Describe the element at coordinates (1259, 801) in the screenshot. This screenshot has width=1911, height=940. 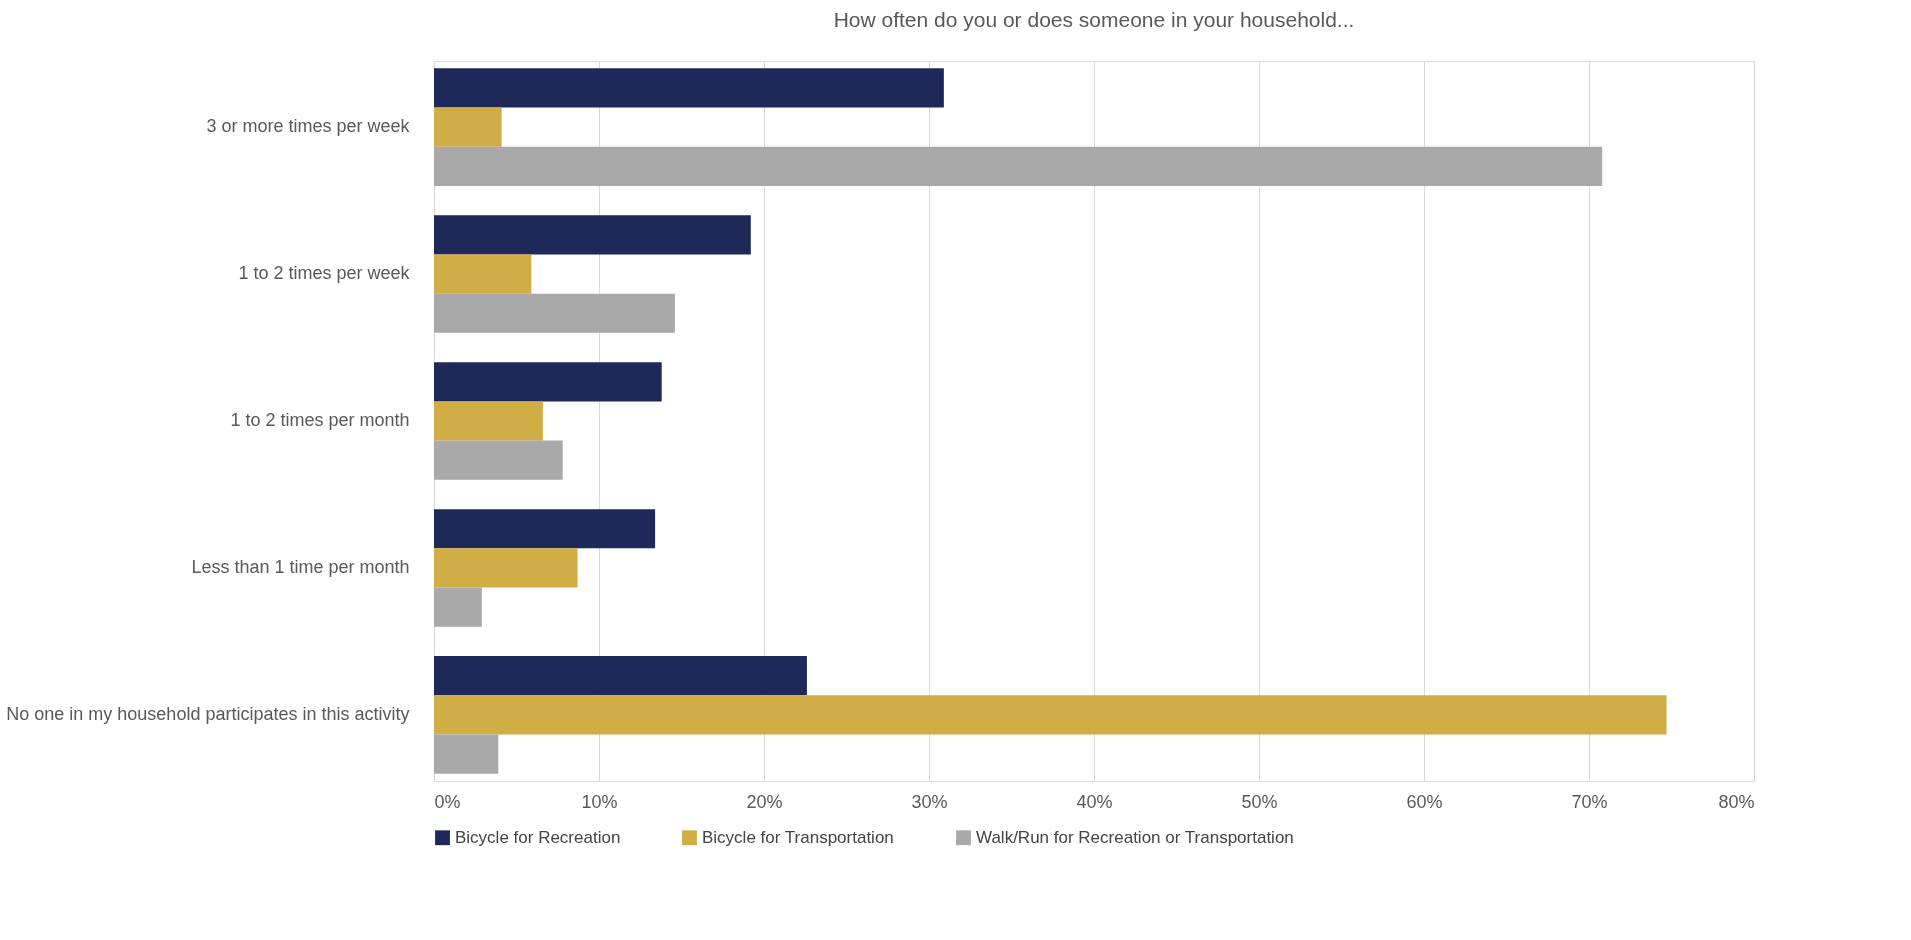
I see `x-tick-label: 50%` at that location.